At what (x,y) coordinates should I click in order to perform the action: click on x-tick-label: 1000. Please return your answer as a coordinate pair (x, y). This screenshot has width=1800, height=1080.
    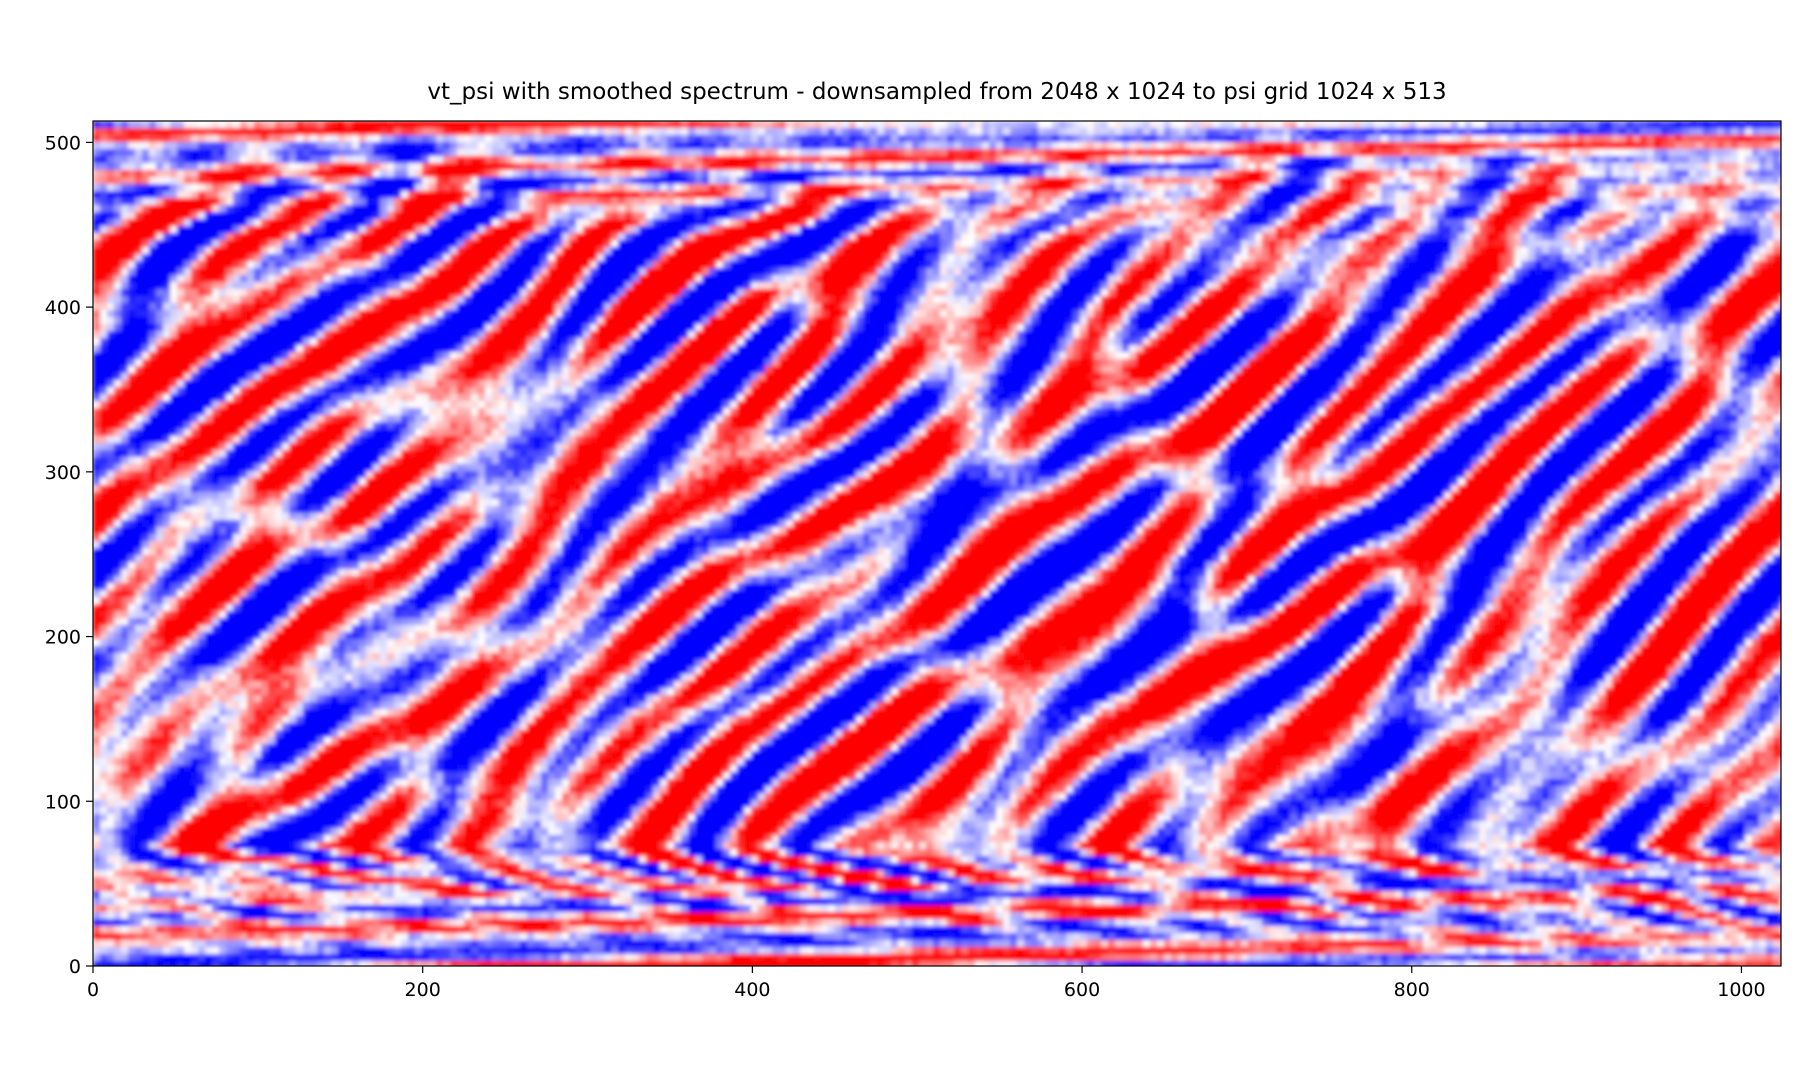
    Looking at the image, I should click on (1741, 990).